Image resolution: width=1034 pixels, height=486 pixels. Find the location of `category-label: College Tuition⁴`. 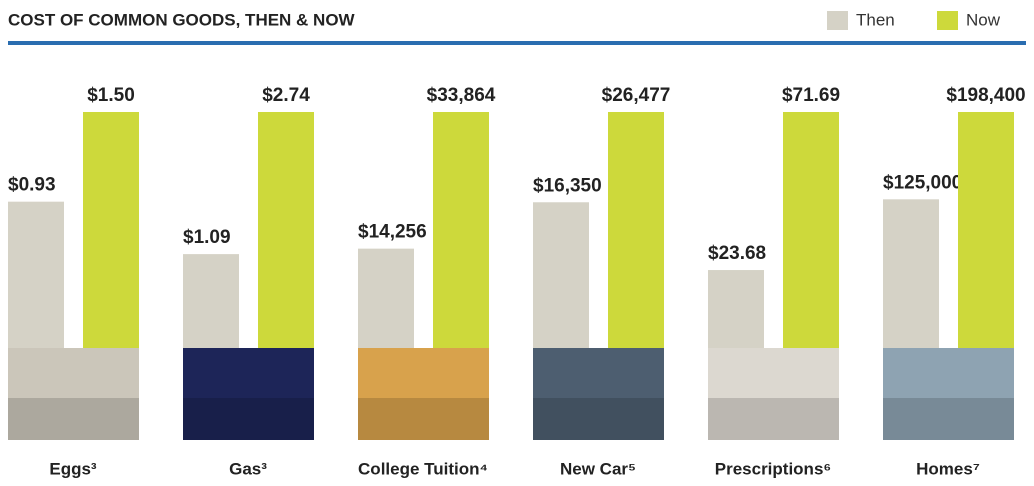

category-label: College Tuition⁴ is located at coordinates (423, 468).